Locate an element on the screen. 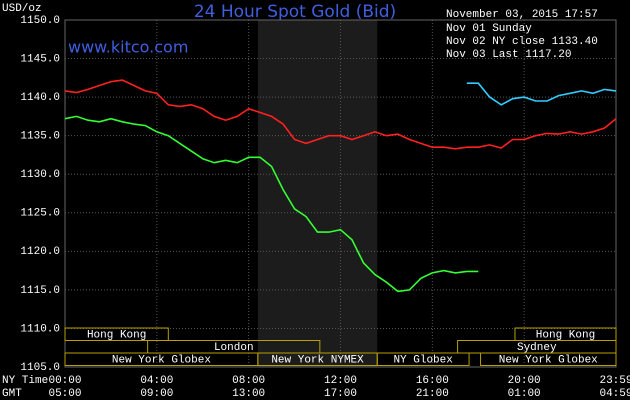 The image size is (630, 400). y-tick-label: 1140.0 is located at coordinates (40, 98).